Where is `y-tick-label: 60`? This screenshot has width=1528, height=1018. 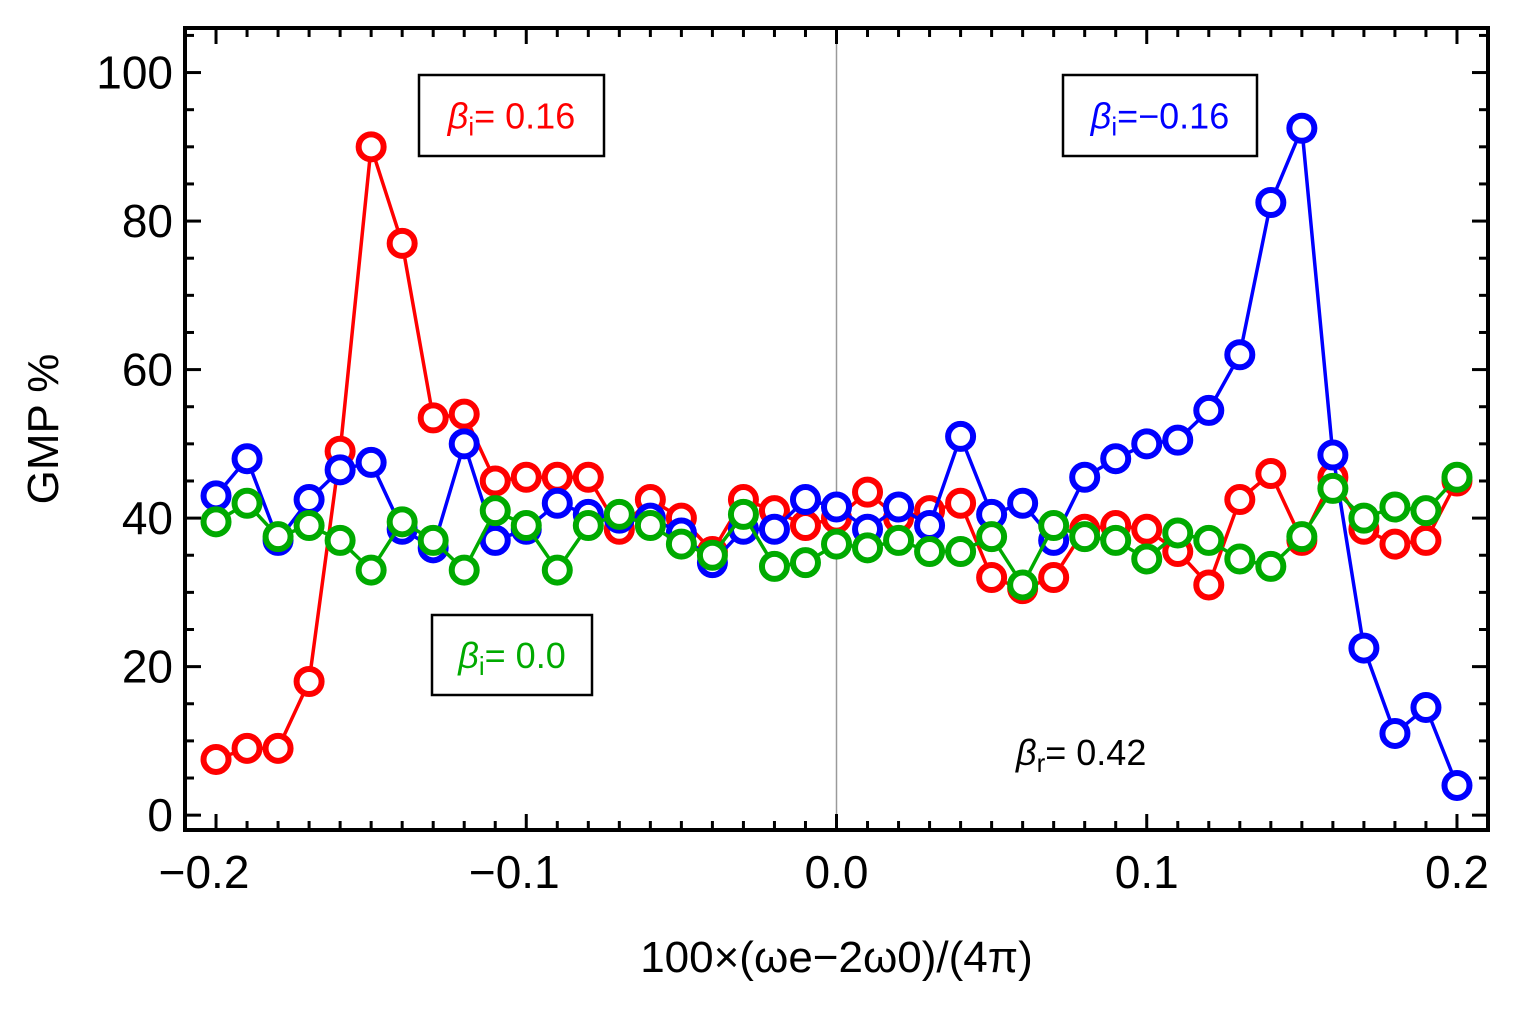 y-tick-label: 60 is located at coordinates (147, 370).